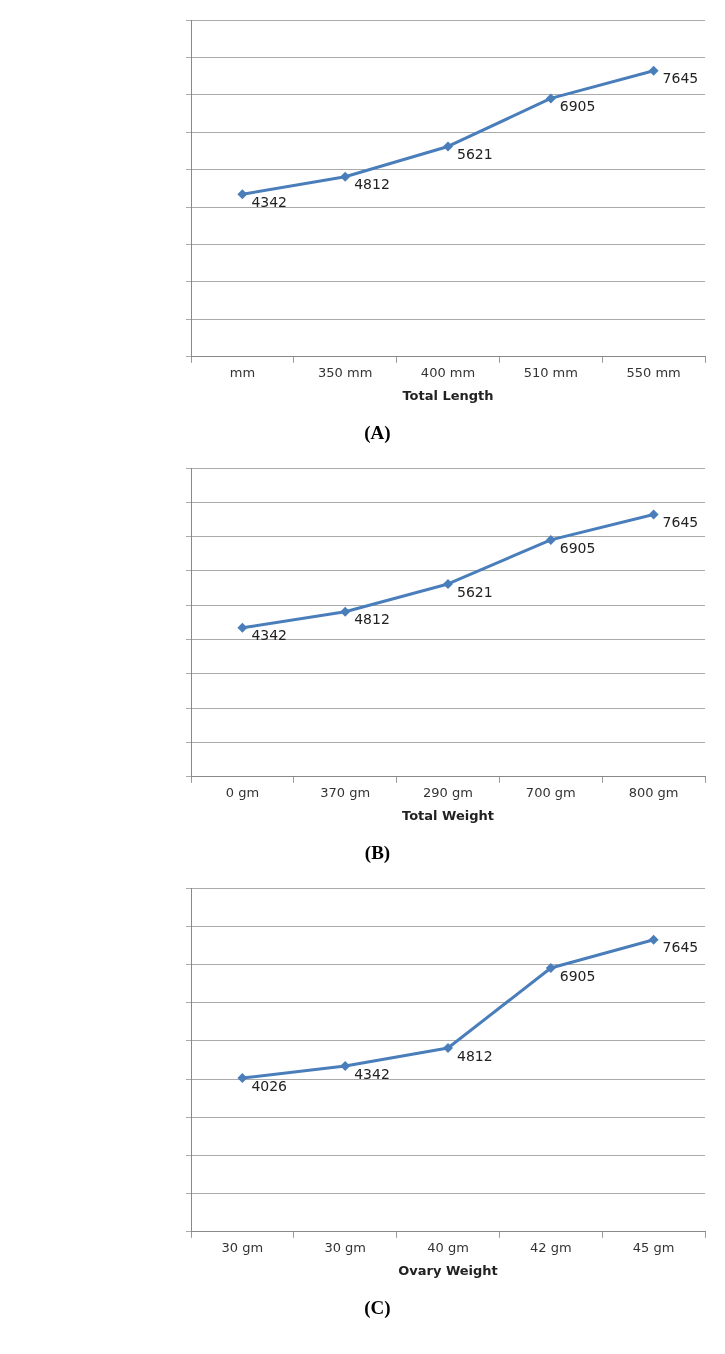 The image size is (725, 1354). I want to click on x-tick-label: 0 gm, so click(242, 792).